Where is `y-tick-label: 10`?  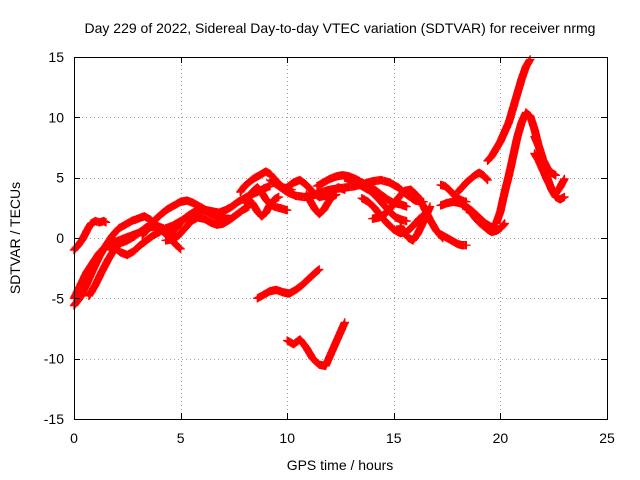
y-tick-label: 10 is located at coordinates (56, 117).